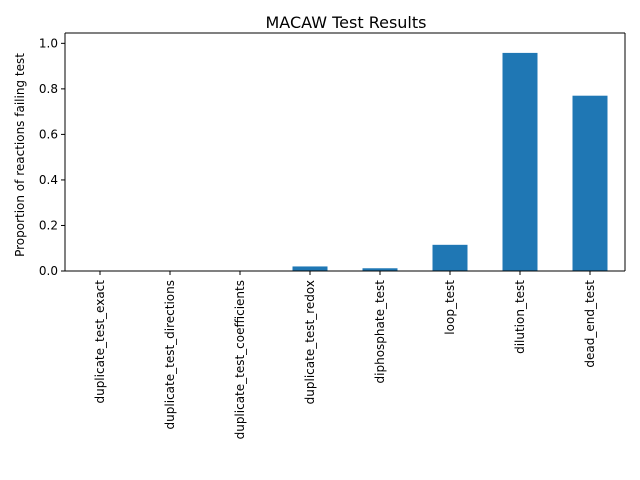  What do you see at coordinates (520, 161) in the screenshot?
I see `bar-dilution-test` at bounding box center [520, 161].